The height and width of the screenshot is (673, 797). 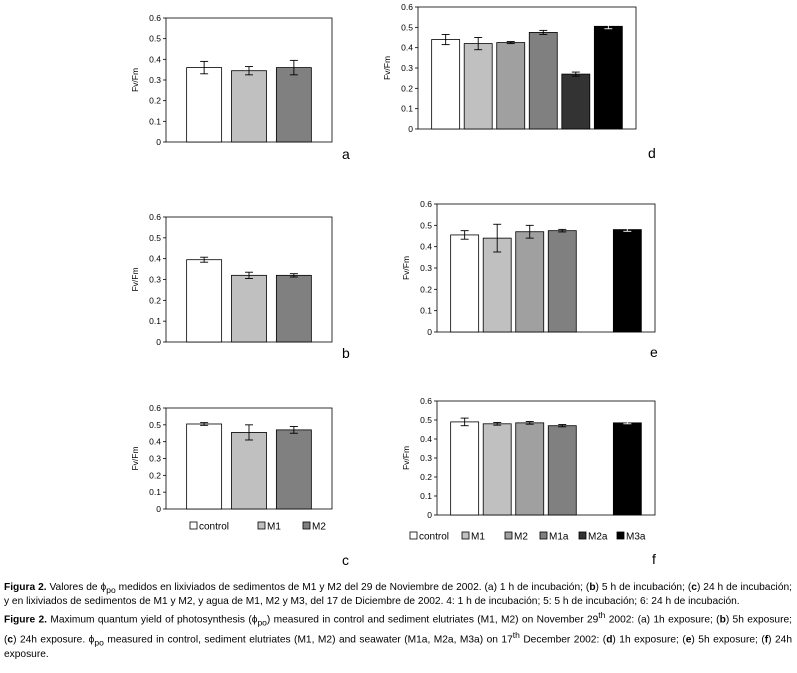 I want to click on legend: control M1 M2 M1a M2a M3a, so click(x=527, y=537).